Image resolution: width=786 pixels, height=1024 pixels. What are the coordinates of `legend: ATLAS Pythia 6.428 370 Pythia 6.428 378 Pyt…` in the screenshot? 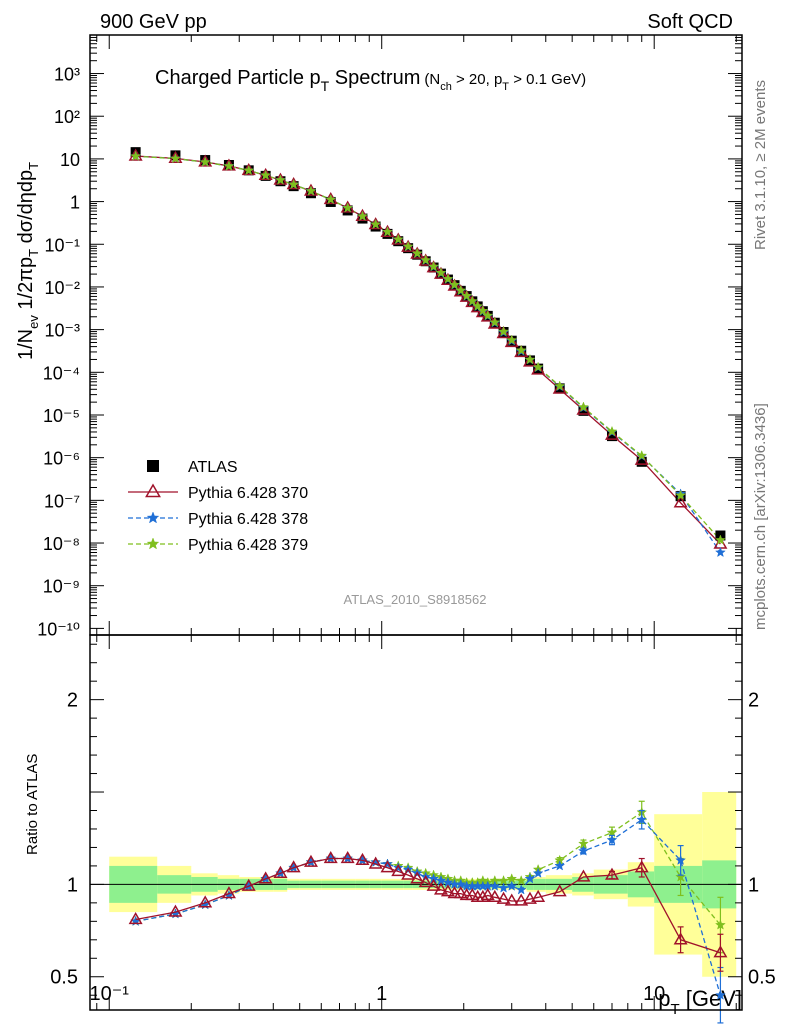 It's located at (218, 506).